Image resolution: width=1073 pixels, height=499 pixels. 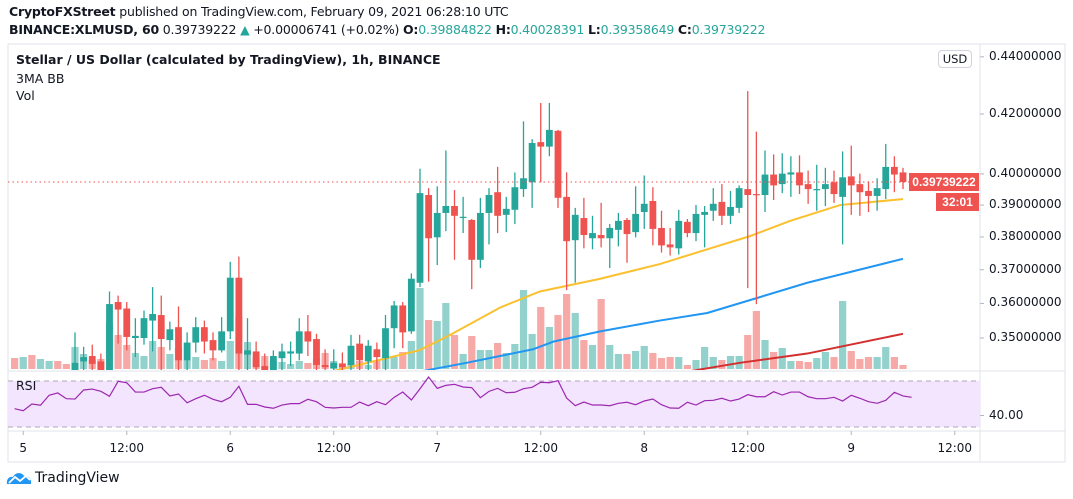 I want to click on time-axis-label: 8, so click(x=644, y=448).